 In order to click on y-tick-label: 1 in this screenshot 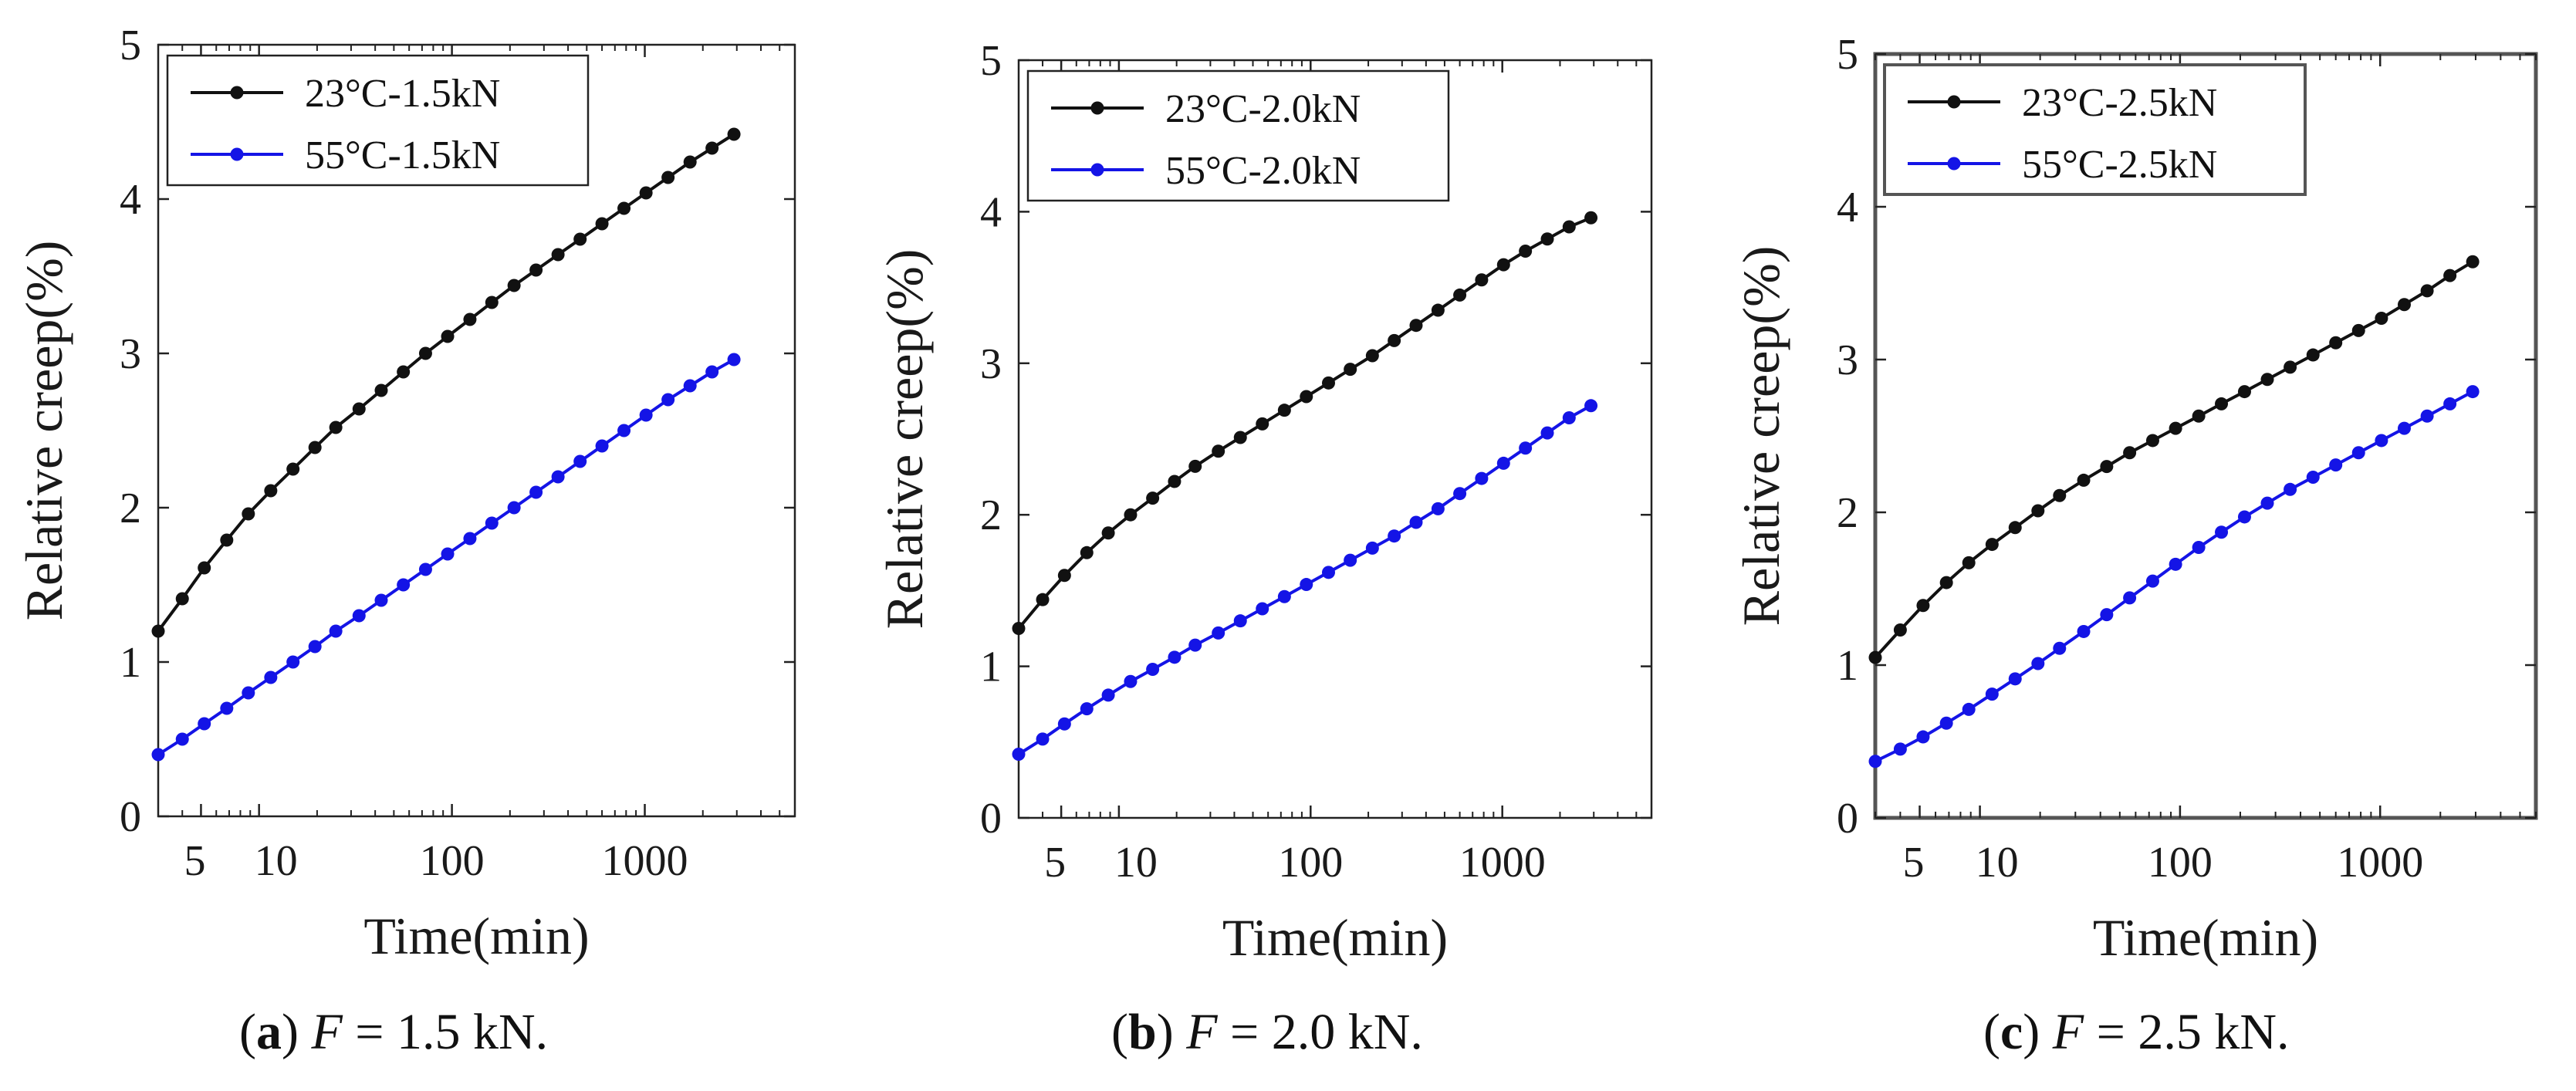, I will do `click(991, 667)`.